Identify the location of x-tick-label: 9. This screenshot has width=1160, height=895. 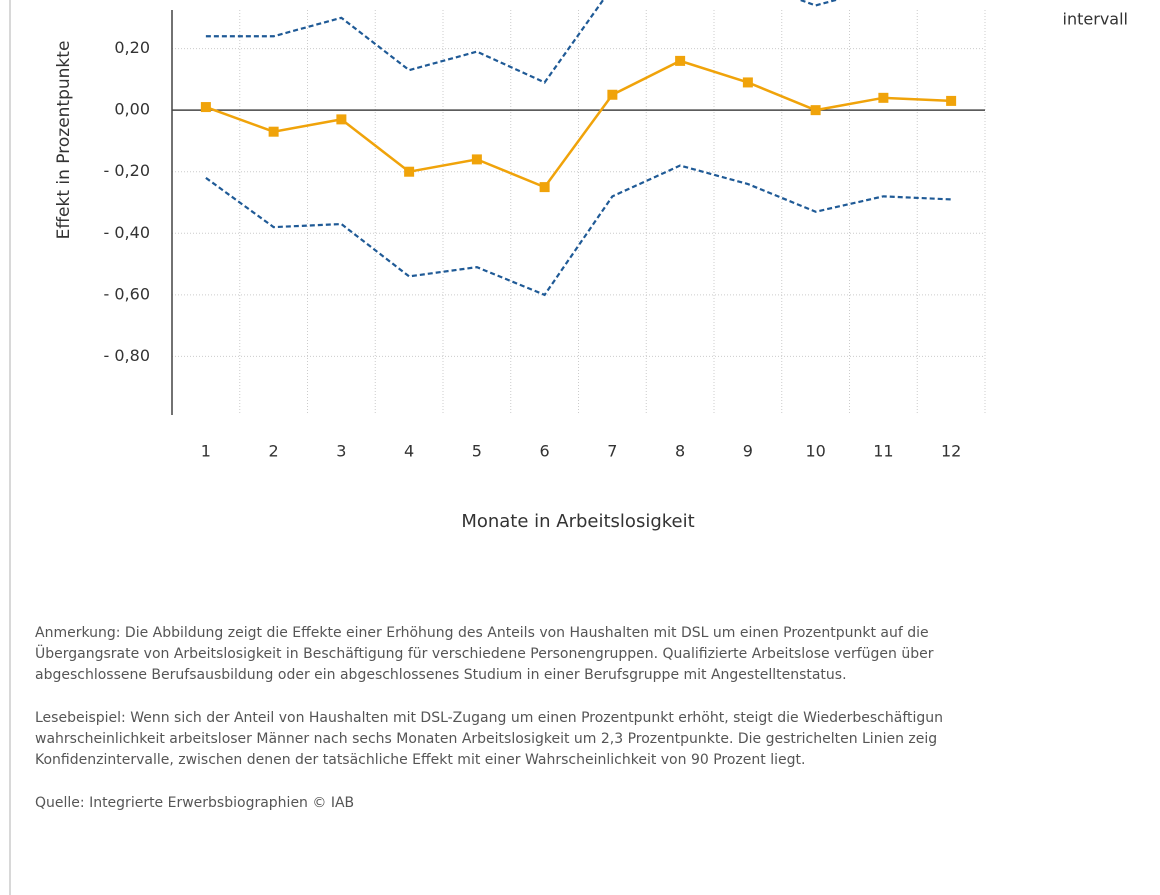
(748, 451).